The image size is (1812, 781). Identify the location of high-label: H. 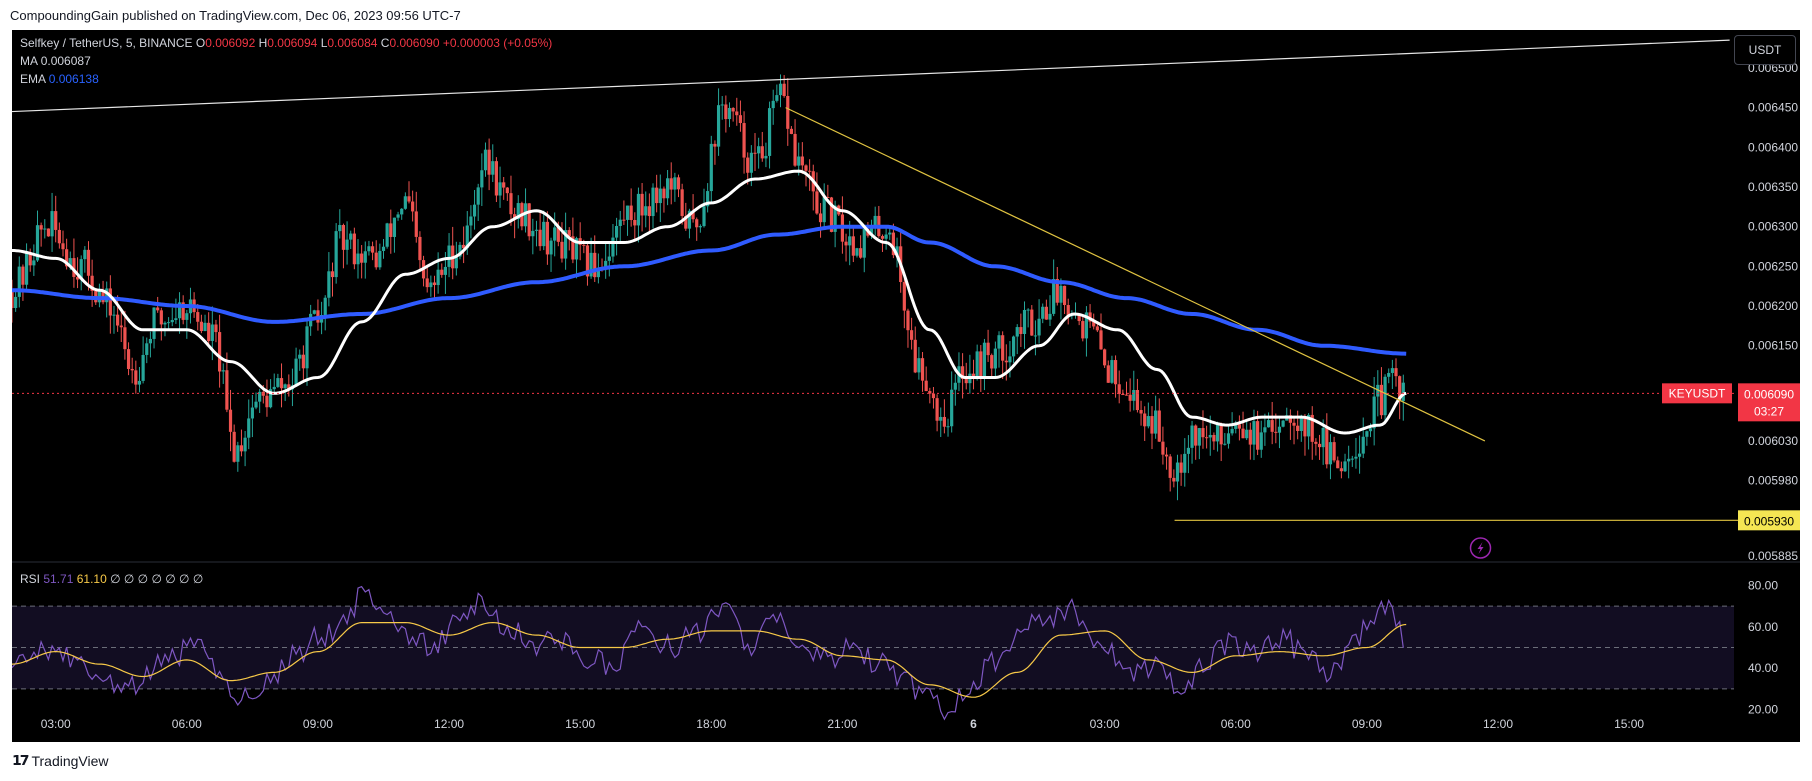
(263, 43).